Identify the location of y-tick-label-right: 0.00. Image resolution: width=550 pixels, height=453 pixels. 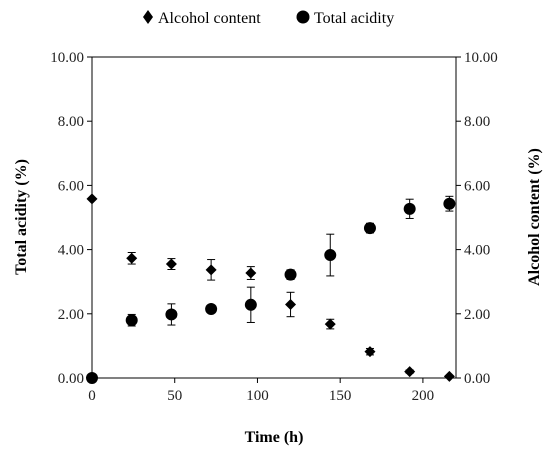
(477, 379).